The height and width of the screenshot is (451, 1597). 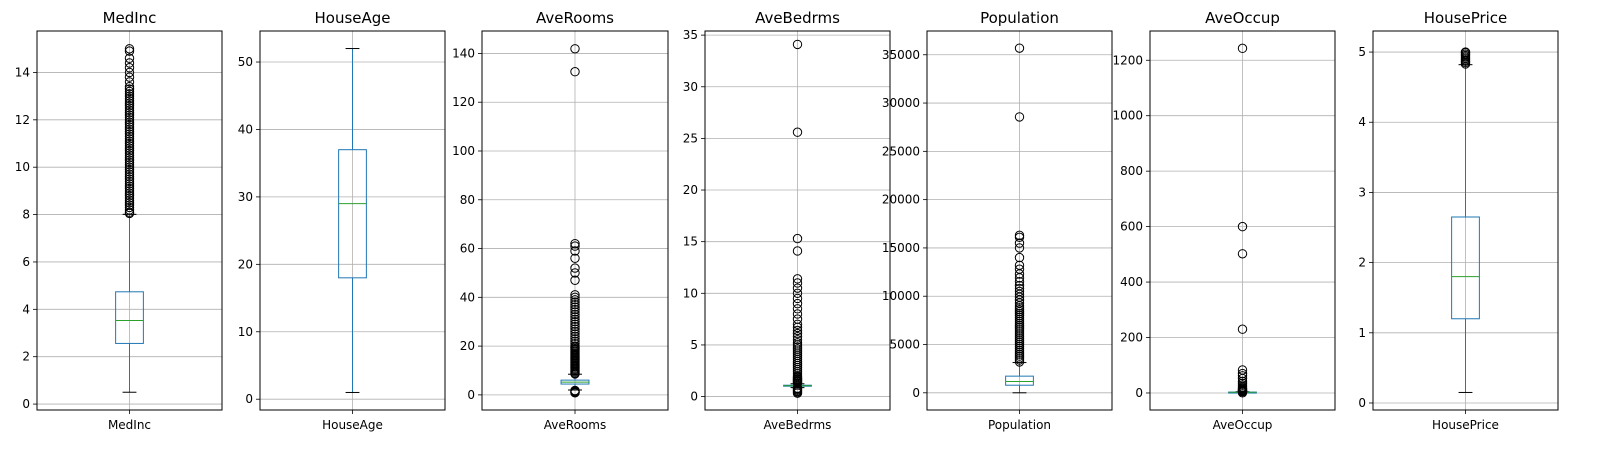 What do you see at coordinates (245, 129) in the screenshot?
I see `y-tick-label: 40` at bounding box center [245, 129].